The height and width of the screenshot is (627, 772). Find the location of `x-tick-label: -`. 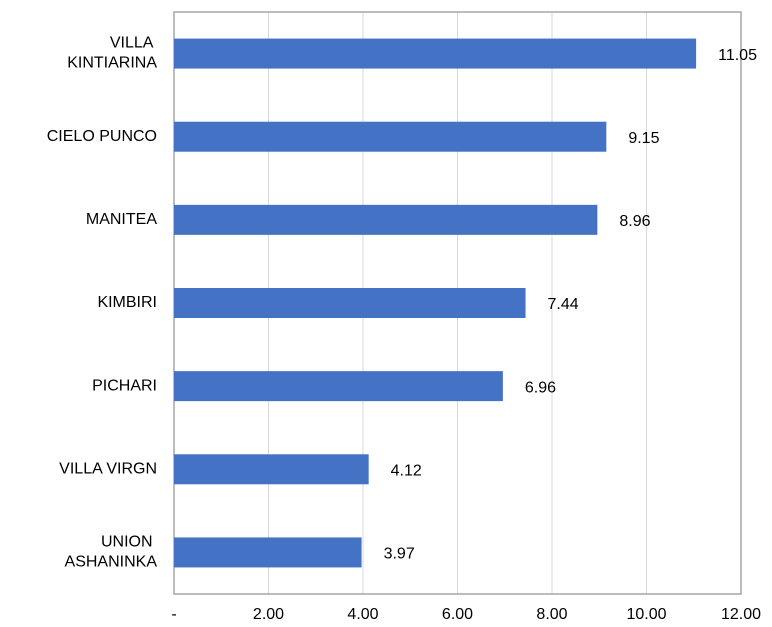

x-tick-label: - is located at coordinates (173, 614).